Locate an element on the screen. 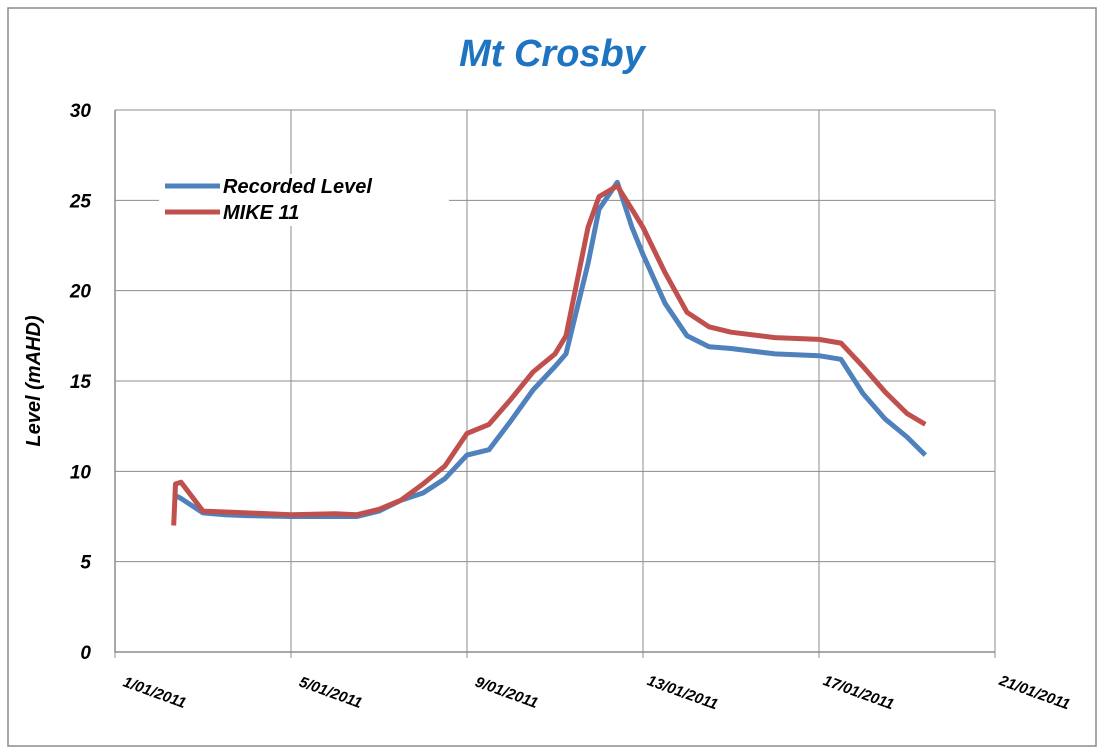  y-tick-label: 10 is located at coordinates (81, 472).